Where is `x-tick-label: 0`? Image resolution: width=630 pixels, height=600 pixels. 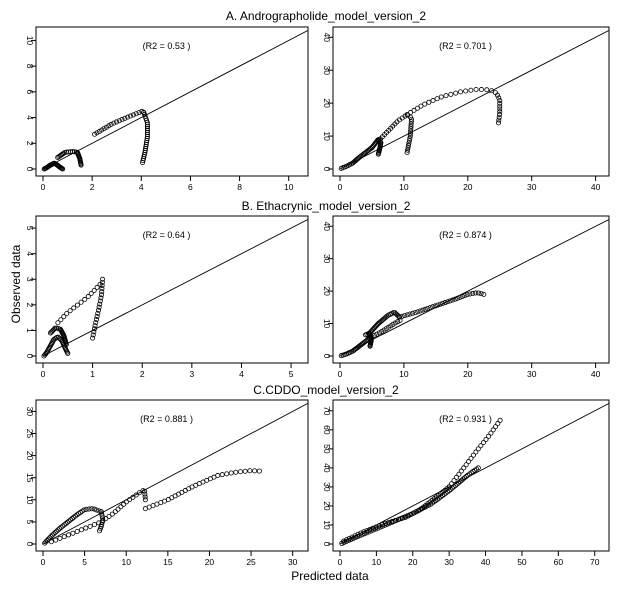
x-tick-label: 0 is located at coordinates (43, 562).